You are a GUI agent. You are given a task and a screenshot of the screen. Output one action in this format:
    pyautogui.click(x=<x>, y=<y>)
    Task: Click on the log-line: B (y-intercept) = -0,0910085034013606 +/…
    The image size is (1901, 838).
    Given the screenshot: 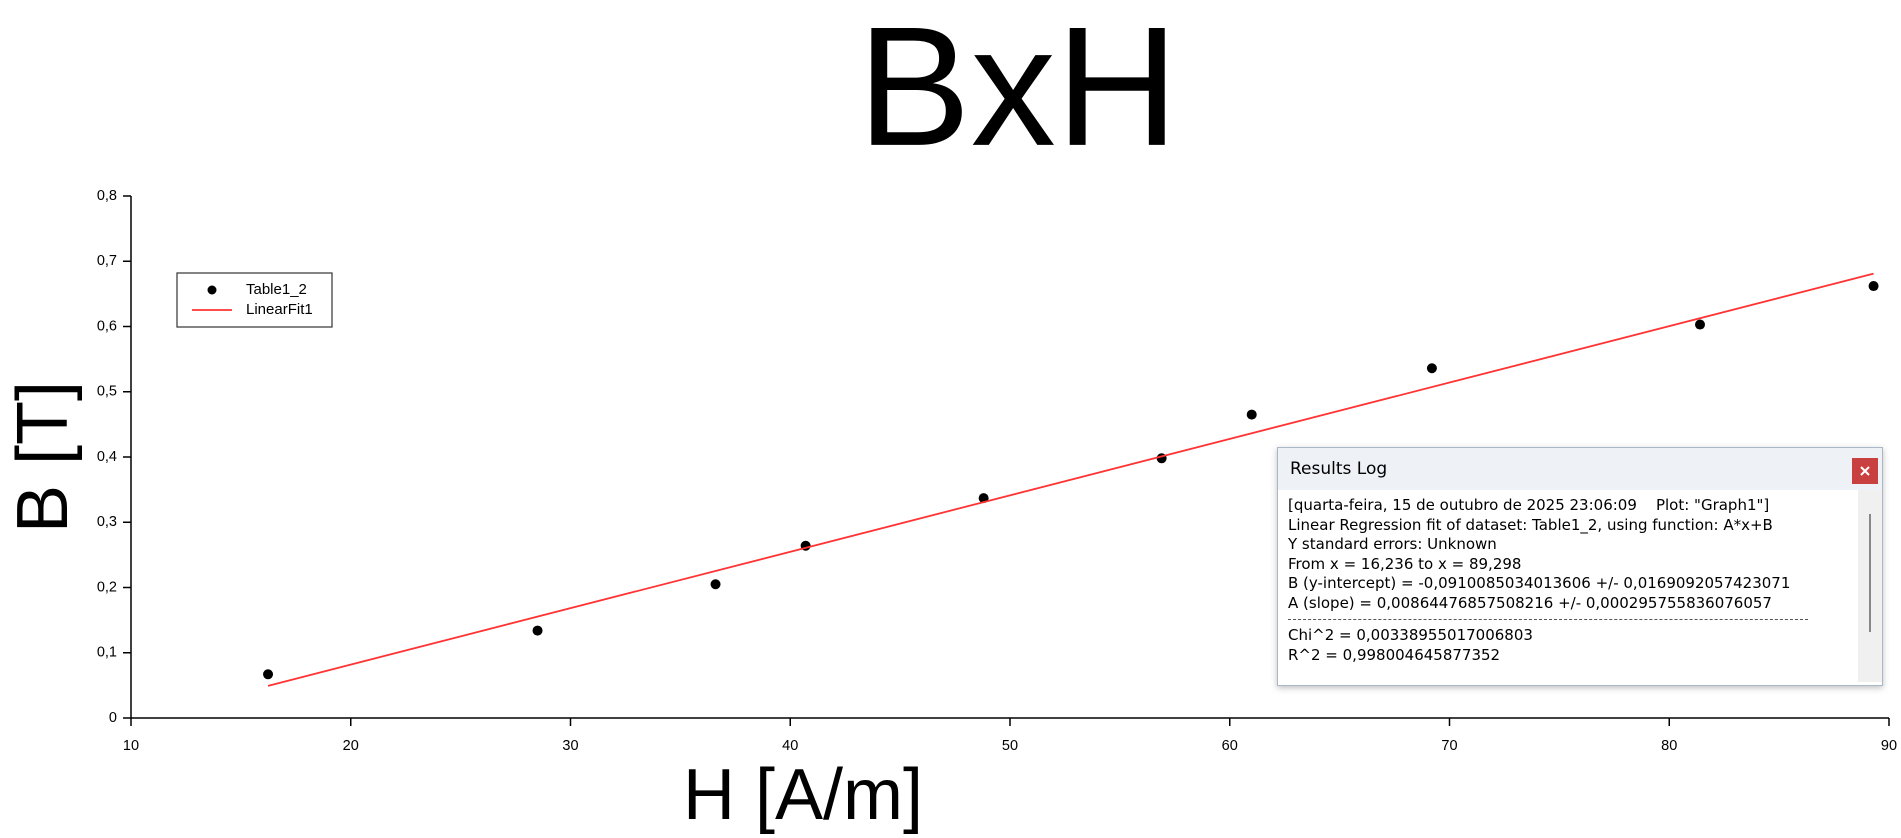 What is the action you would take?
    pyautogui.click(x=1539, y=583)
    